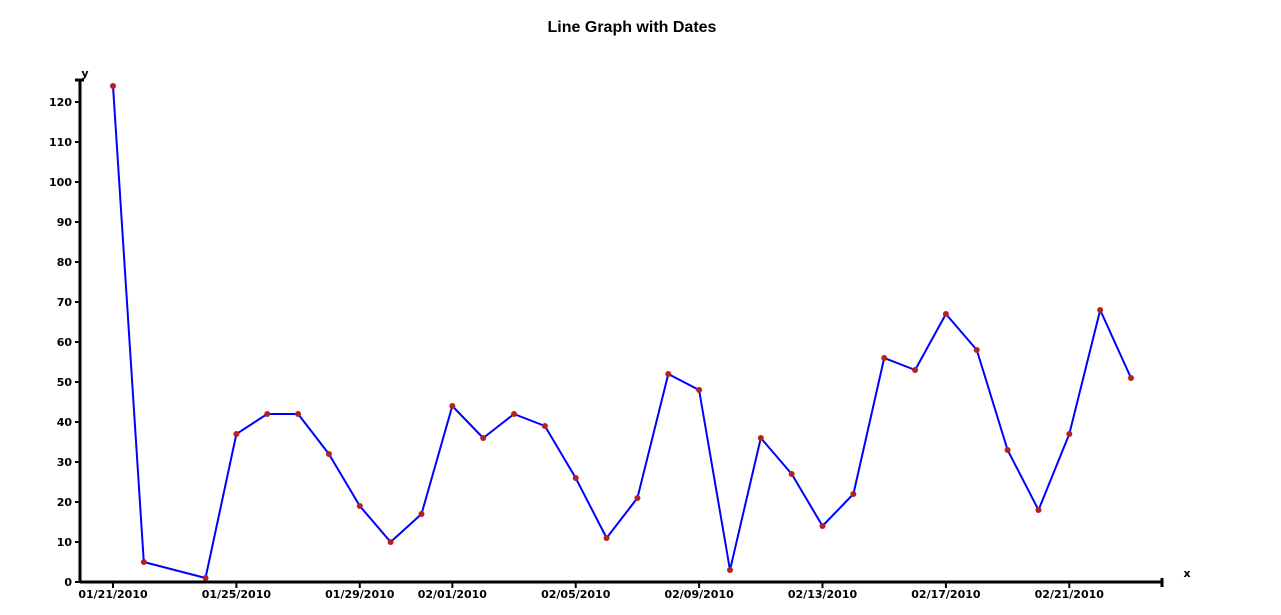 The height and width of the screenshot is (615, 1281). I want to click on y-tick-label: 40, so click(65, 422).